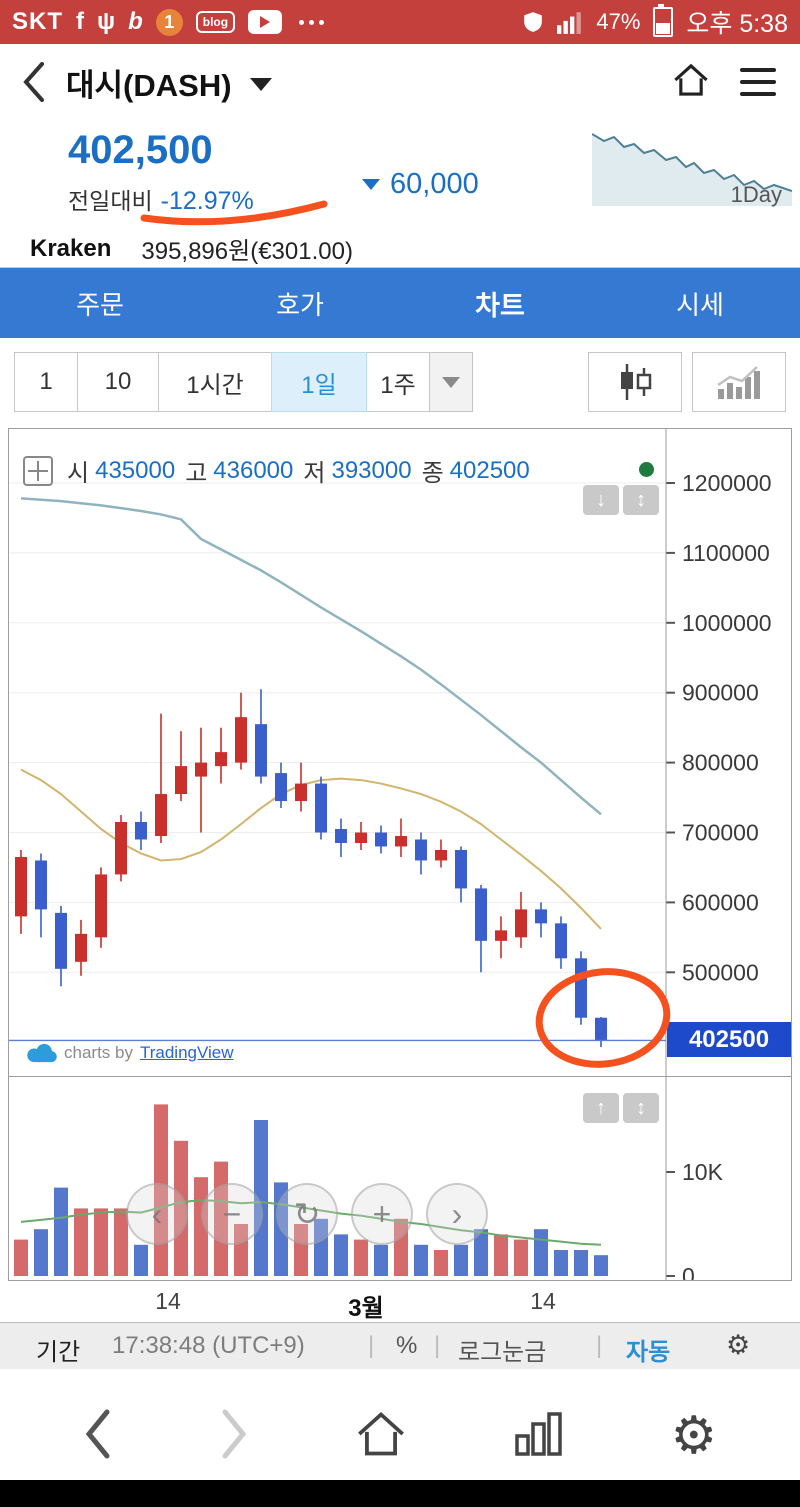 The width and height of the screenshot is (800, 1507). I want to click on sparkline-period-label: 1Day, so click(756, 194).